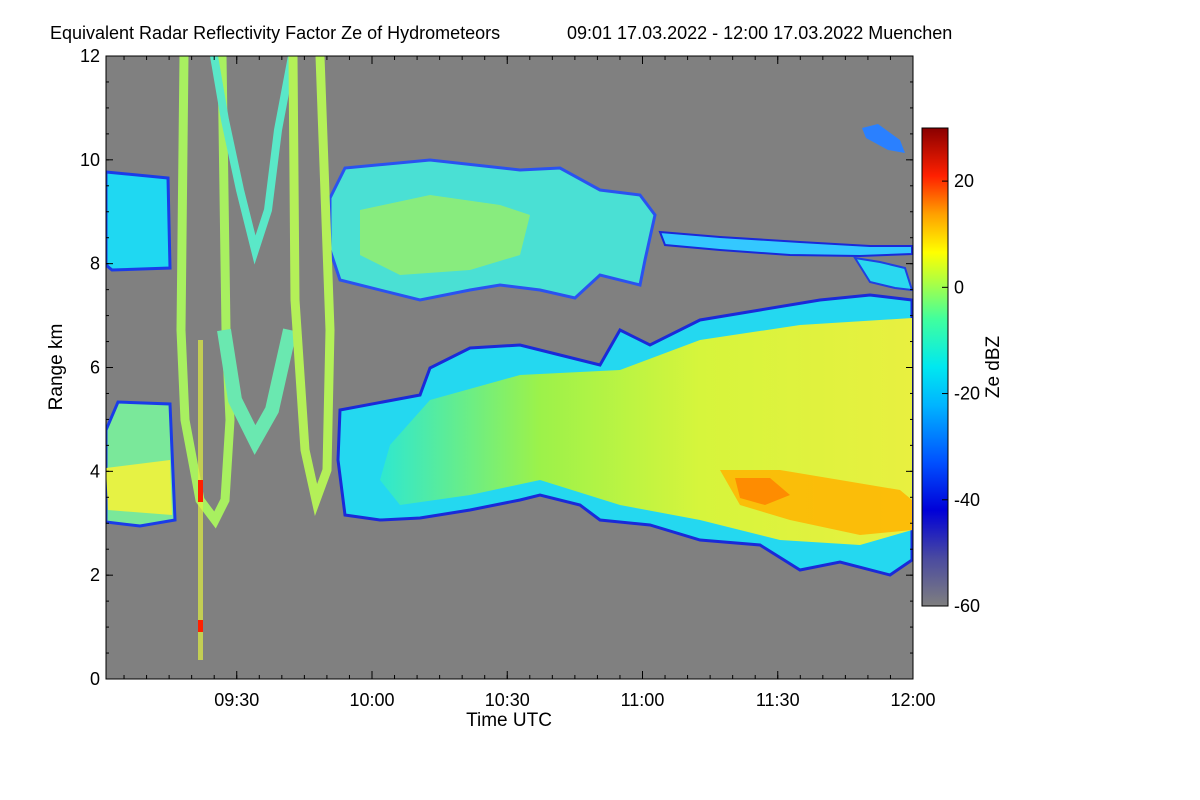  What do you see at coordinates (778, 700) in the screenshot?
I see `x-tick-label: 11:30` at bounding box center [778, 700].